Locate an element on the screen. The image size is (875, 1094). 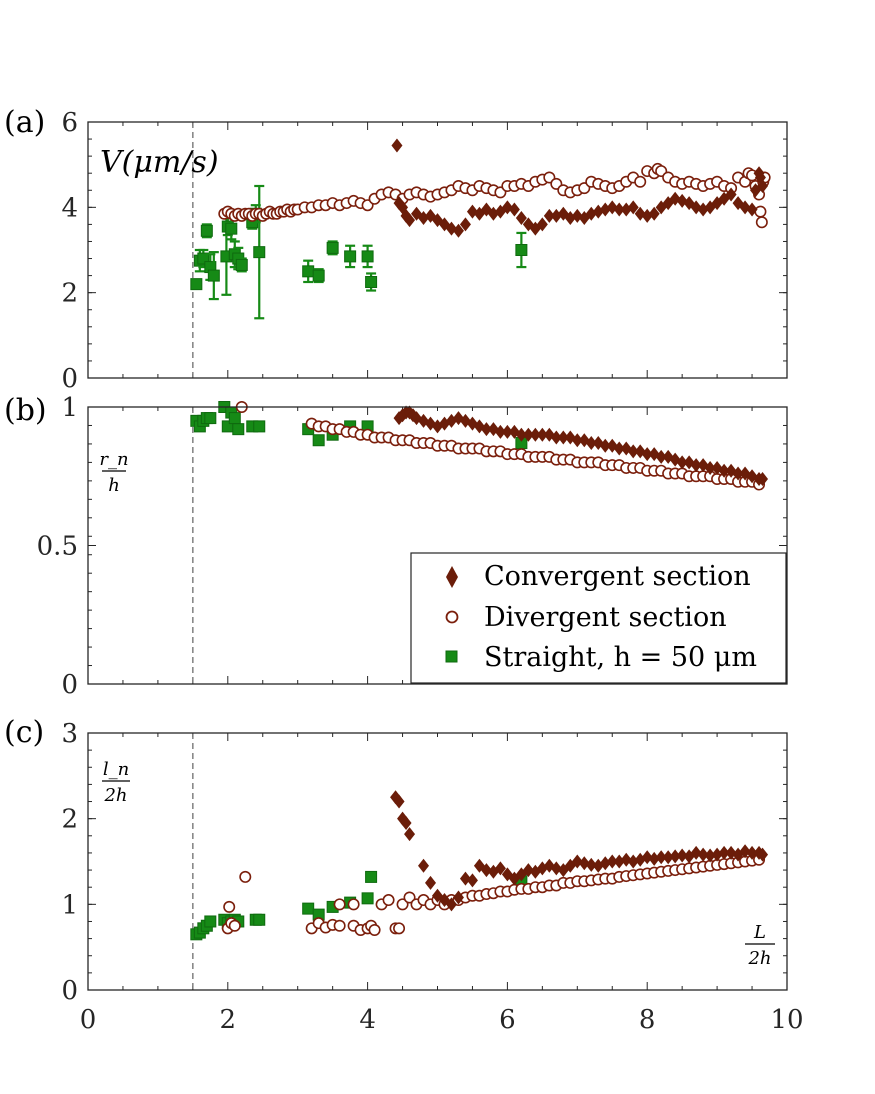
panel-b-ylabel-numerator: r_n is located at coordinates (113, 459).